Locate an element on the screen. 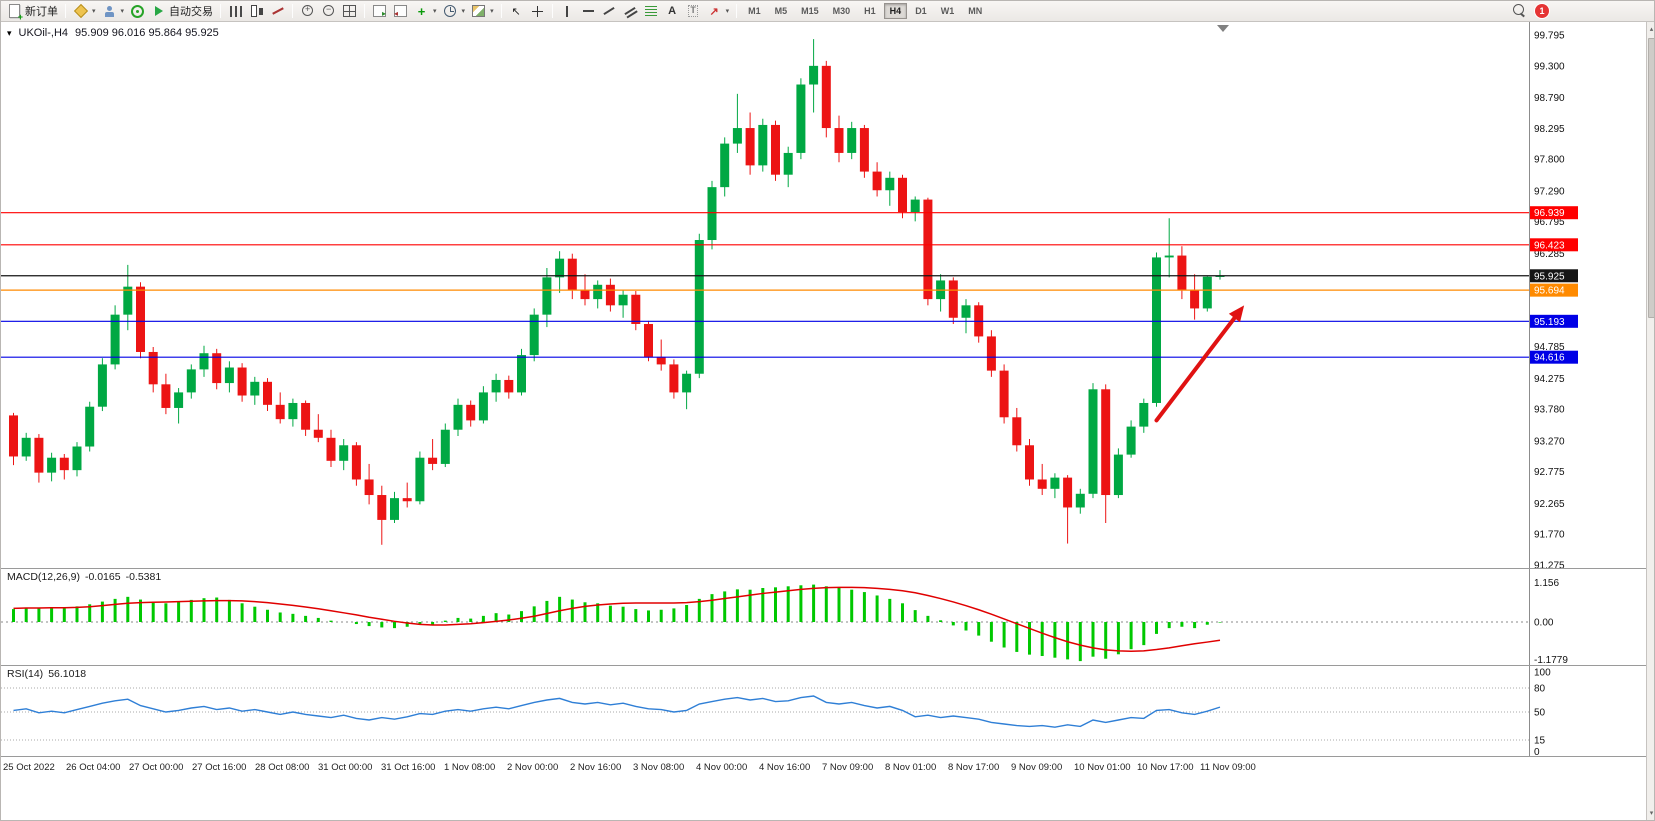 The height and width of the screenshot is (821, 1655). zoom-out-button is located at coordinates (328, 11).